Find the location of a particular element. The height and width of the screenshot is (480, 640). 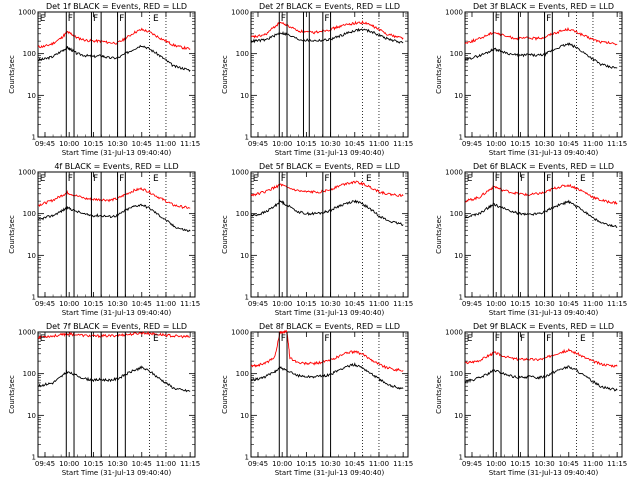

panel-title: Det 6f BLACK = Events, RED = LLD is located at coordinates (543, 166).